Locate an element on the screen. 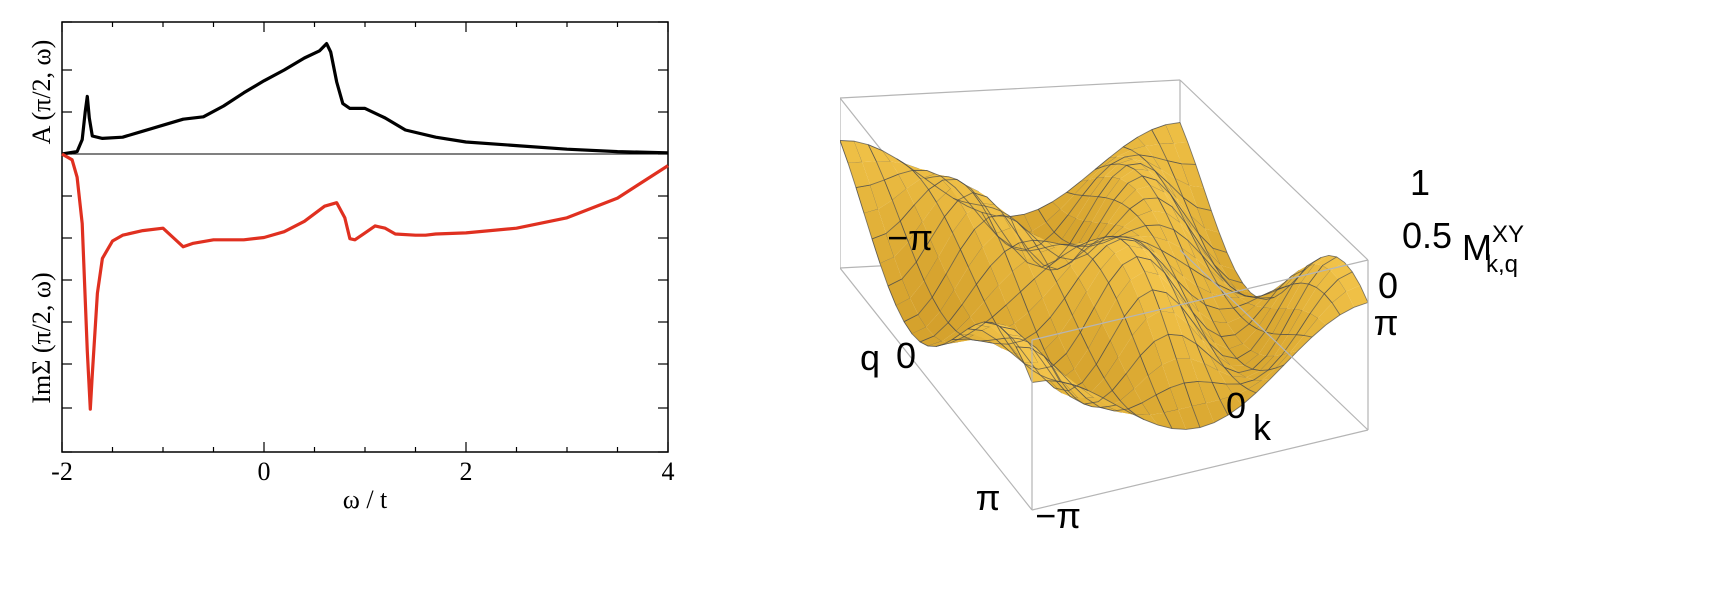 This screenshot has height=598, width=1710. x-tick-label: -2 is located at coordinates (62, 471).